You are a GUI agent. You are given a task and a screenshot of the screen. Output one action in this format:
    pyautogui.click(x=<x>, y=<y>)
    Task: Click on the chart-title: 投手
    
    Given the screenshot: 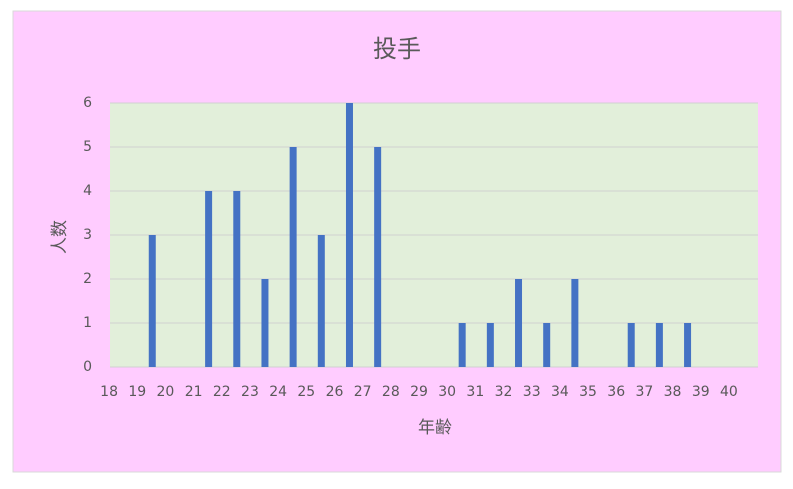 What is the action you would take?
    pyautogui.click(x=397, y=49)
    